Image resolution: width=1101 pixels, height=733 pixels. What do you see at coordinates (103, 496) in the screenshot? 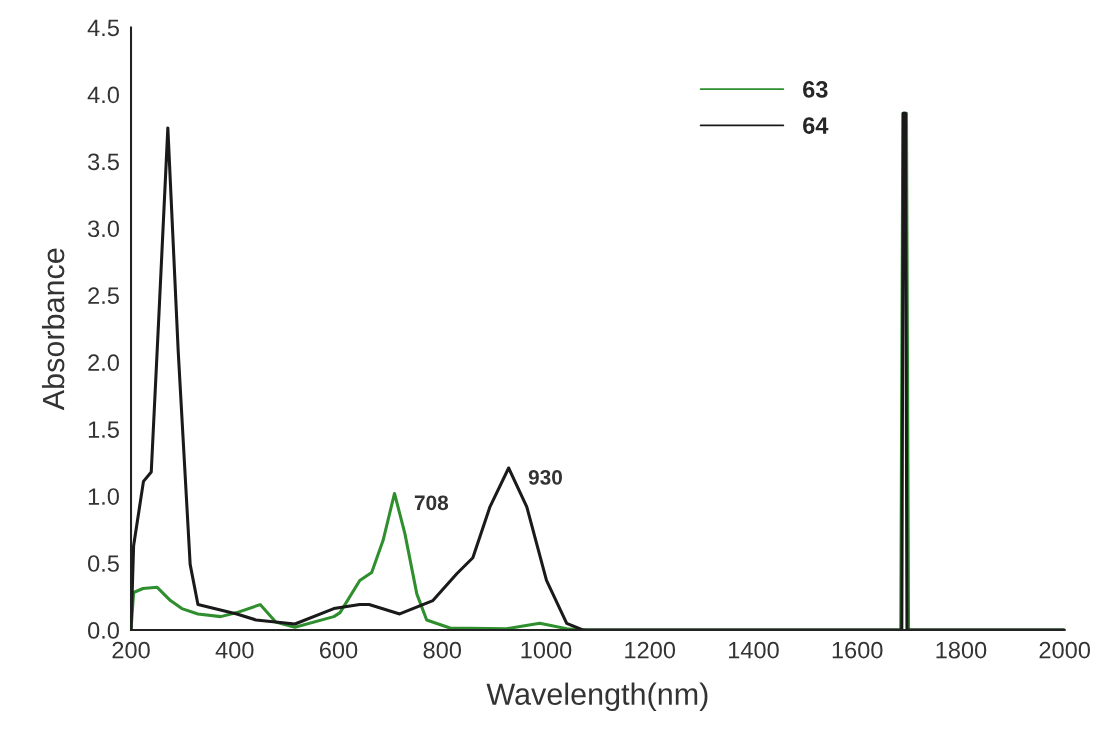
I see `y-tick-label: 1.0` at bounding box center [103, 496].